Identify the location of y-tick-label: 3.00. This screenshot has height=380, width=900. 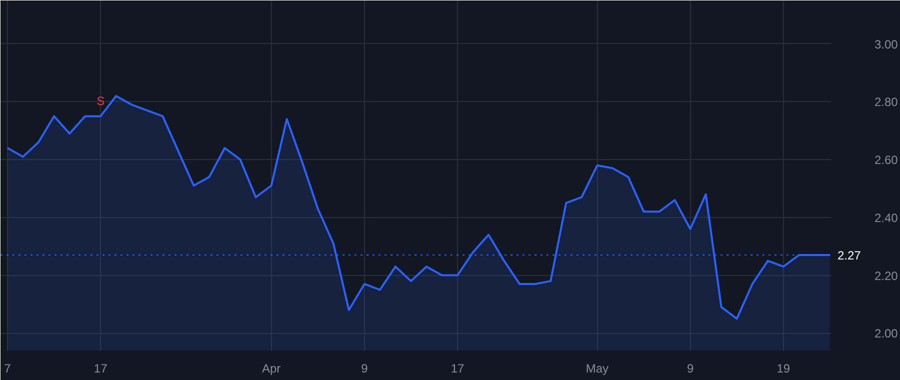
(886, 44).